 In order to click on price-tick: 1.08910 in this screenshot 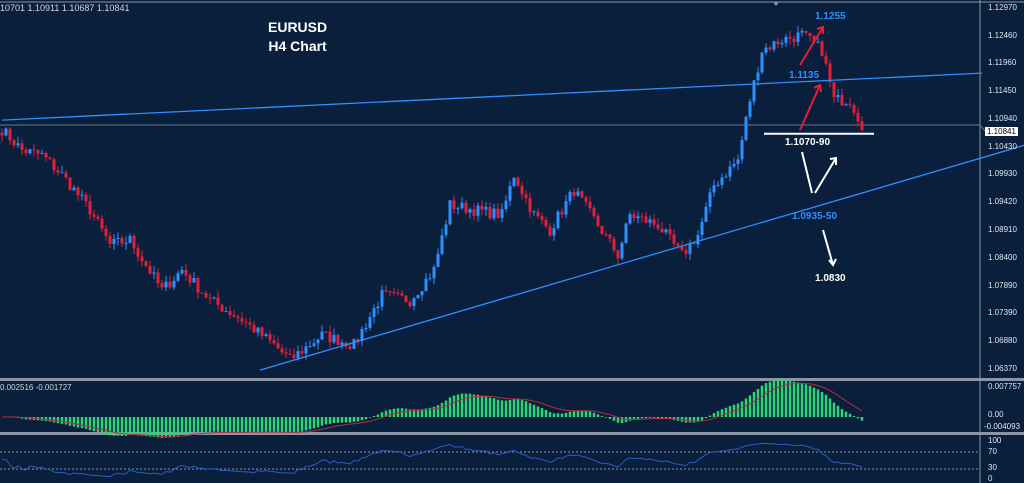, I will do `click(1002, 230)`.